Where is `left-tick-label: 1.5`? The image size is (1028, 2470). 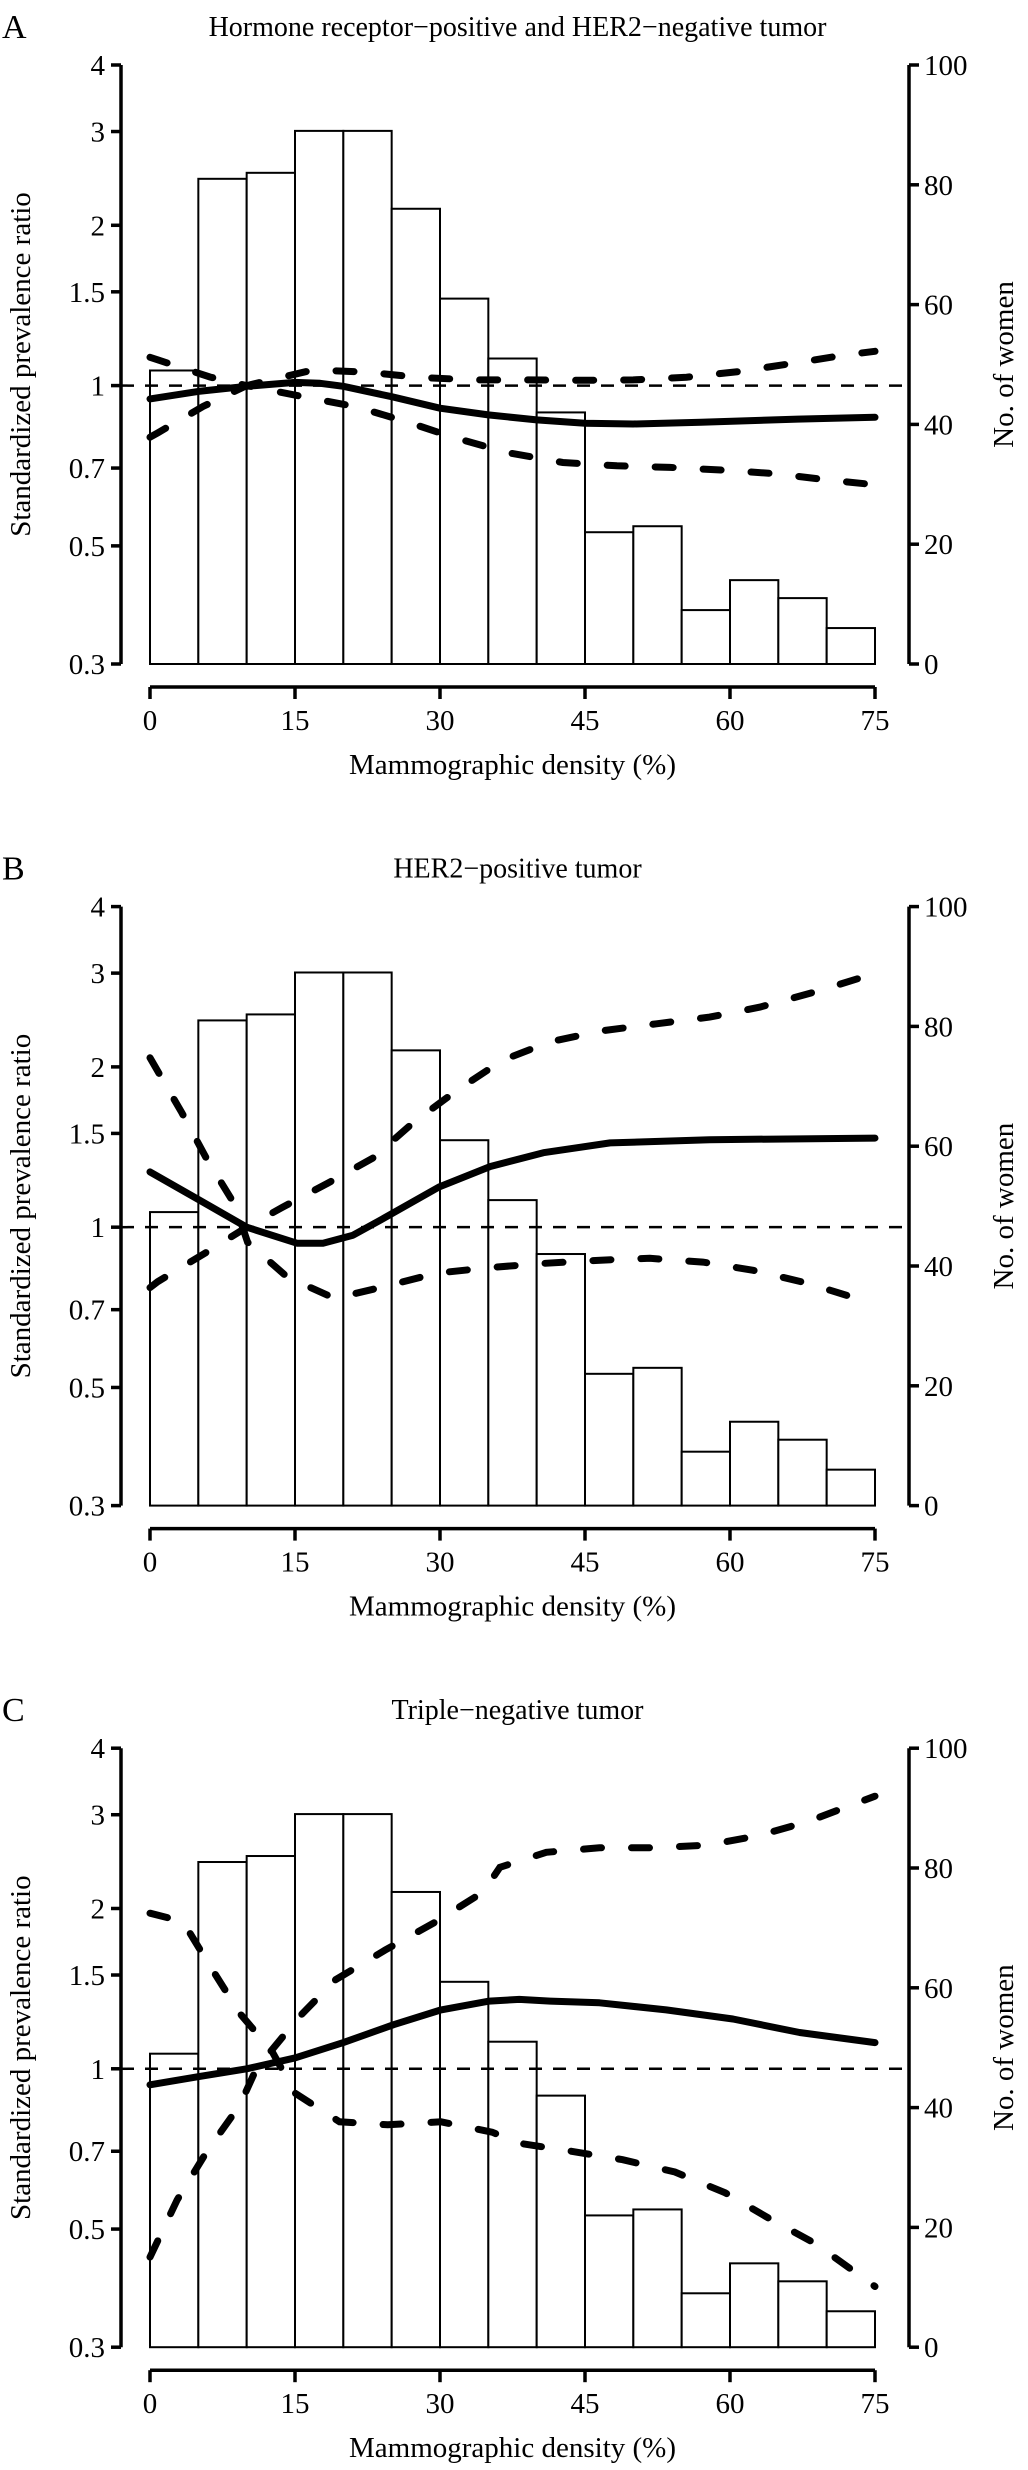 left-tick-label: 1.5 is located at coordinates (87, 1976).